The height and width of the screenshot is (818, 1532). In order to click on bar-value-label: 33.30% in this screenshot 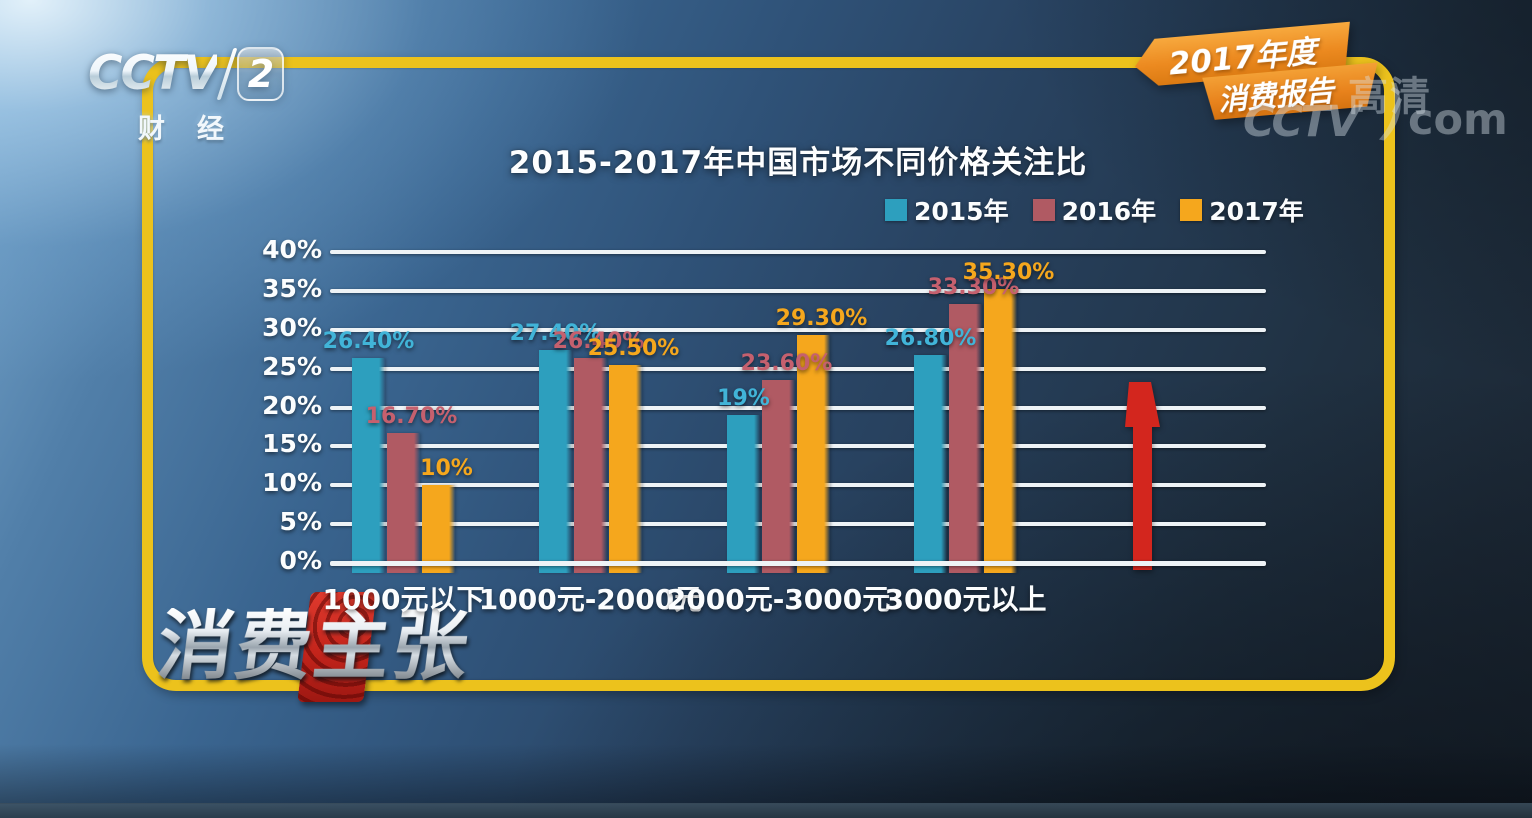, I will do `click(973, 288)`.